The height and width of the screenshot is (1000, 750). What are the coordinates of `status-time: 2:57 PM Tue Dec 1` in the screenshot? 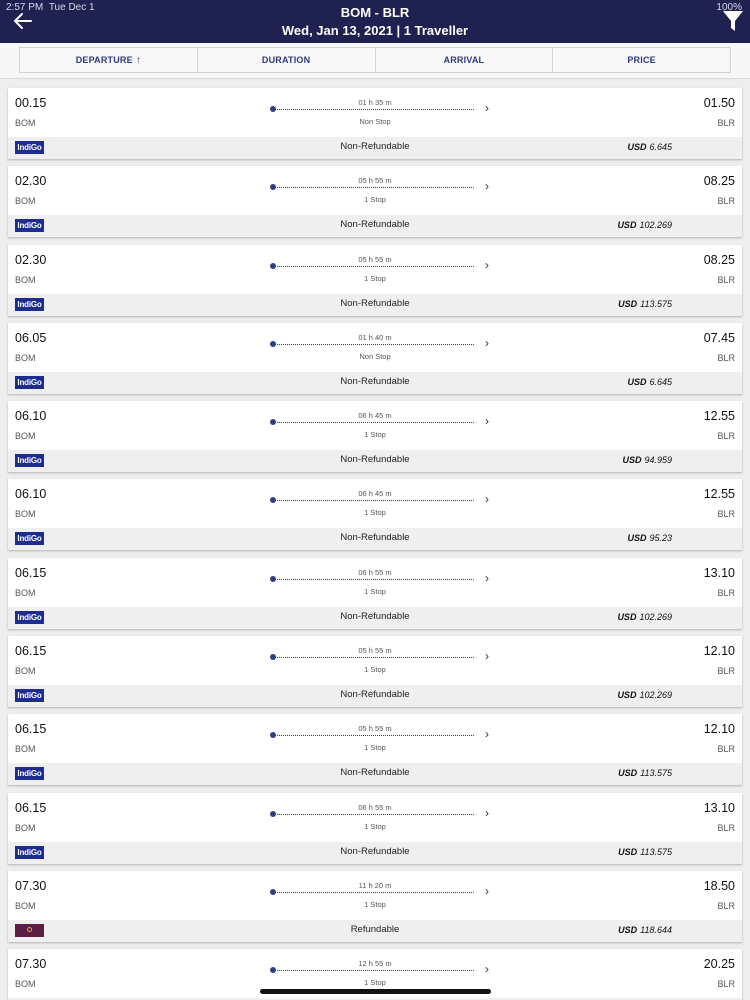 It's located at (50, 7).